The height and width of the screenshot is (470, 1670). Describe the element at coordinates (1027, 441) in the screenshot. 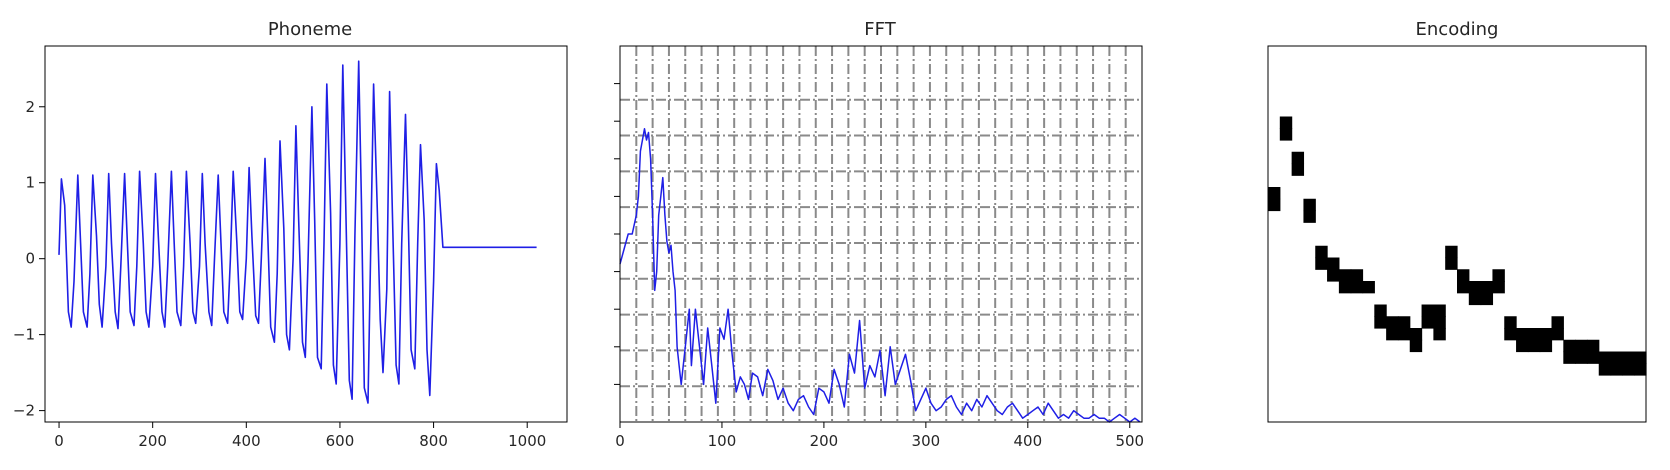

I see `fft-x-tick-label: 400` at that location.